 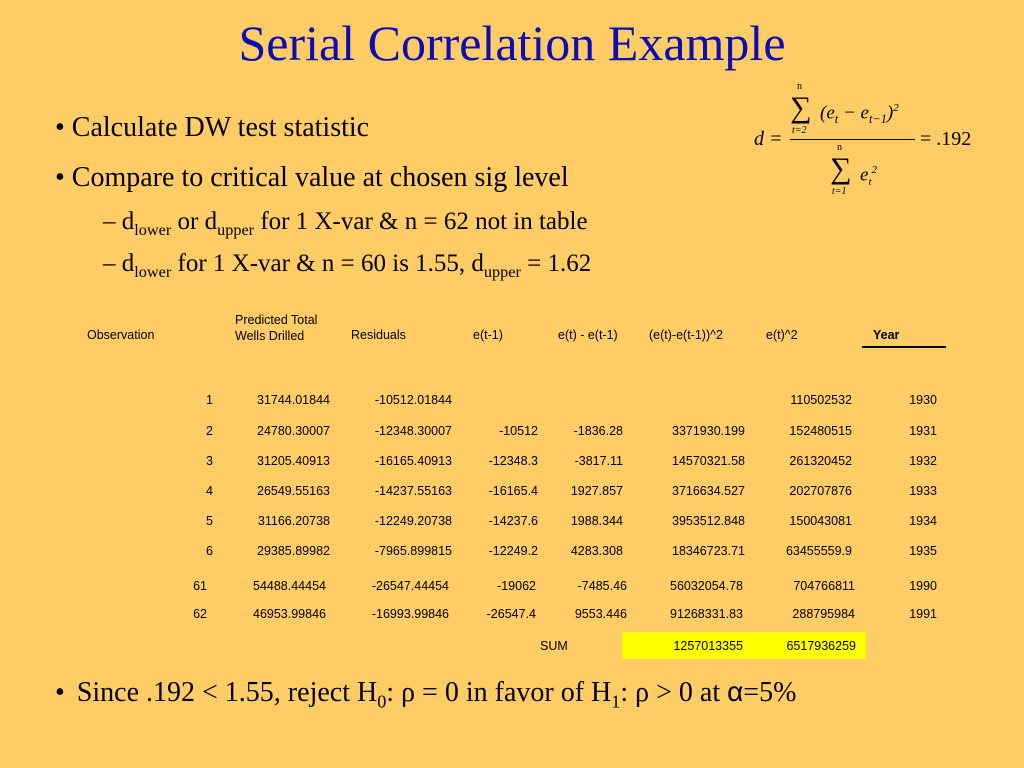 What do you see at coordinates (706, 586) in the screenshot?
I see `cell-diff-squared: 56032054.78` at bounding box center [706, 586].